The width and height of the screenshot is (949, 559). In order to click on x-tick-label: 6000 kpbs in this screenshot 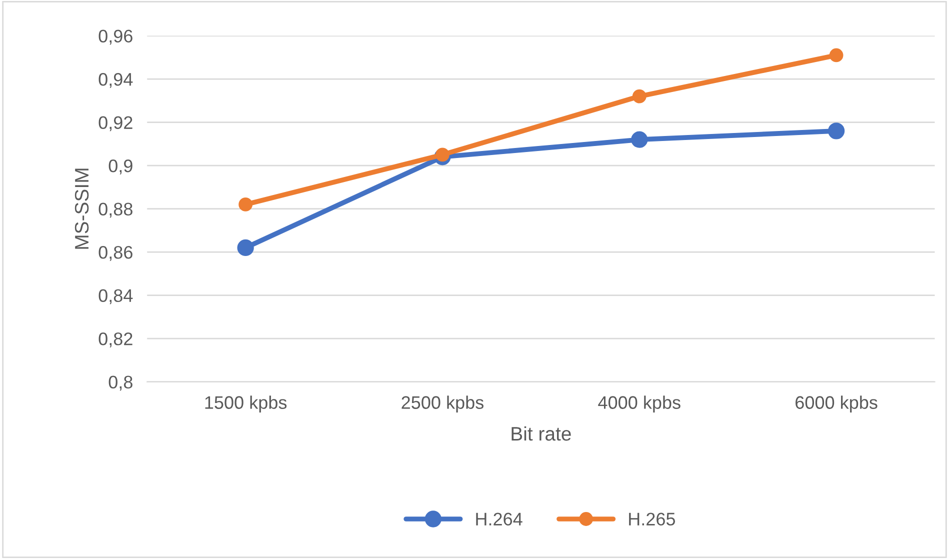, I will do `click(837, 404)`.